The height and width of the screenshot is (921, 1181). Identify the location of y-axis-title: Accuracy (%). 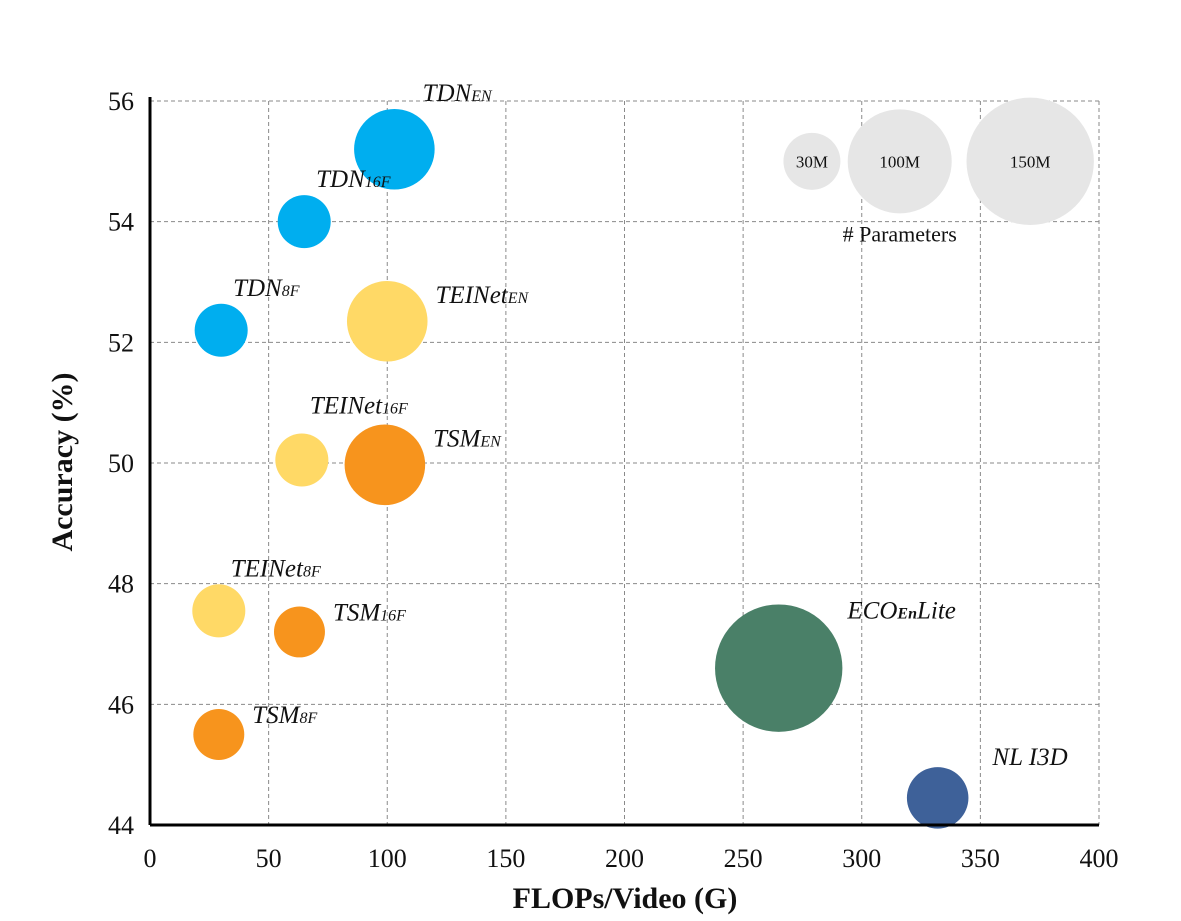
(62, 461).